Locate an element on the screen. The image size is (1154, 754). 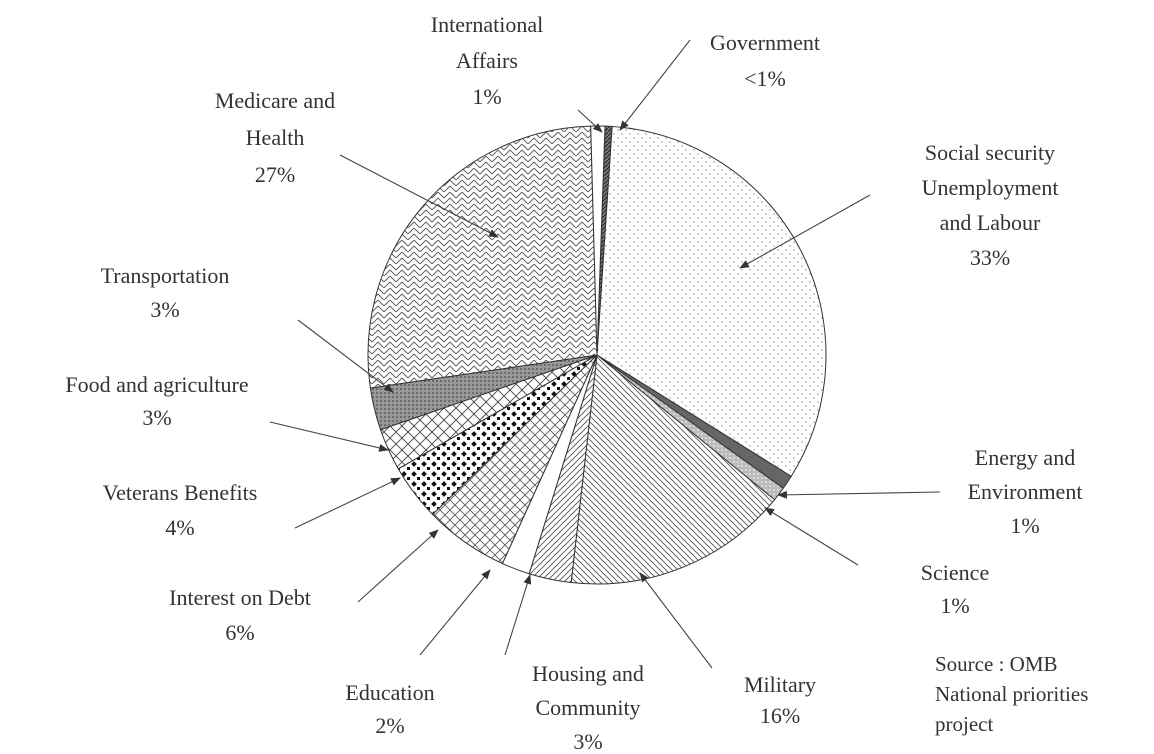
slice-label: Unemployment is located at coordinates (990, 187).